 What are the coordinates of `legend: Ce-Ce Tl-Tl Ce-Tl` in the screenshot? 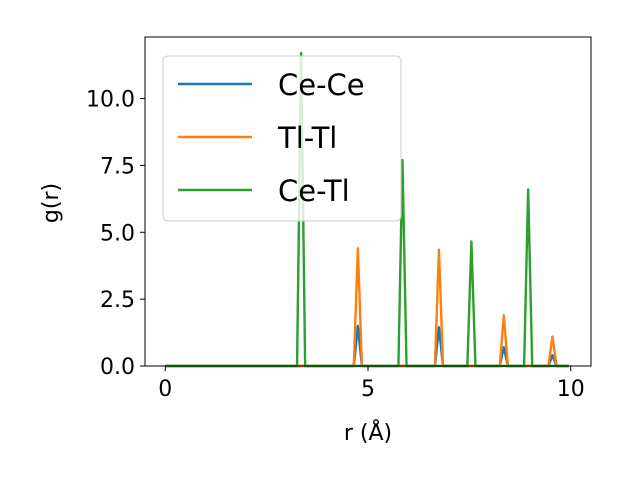 It's located at (282, 138).